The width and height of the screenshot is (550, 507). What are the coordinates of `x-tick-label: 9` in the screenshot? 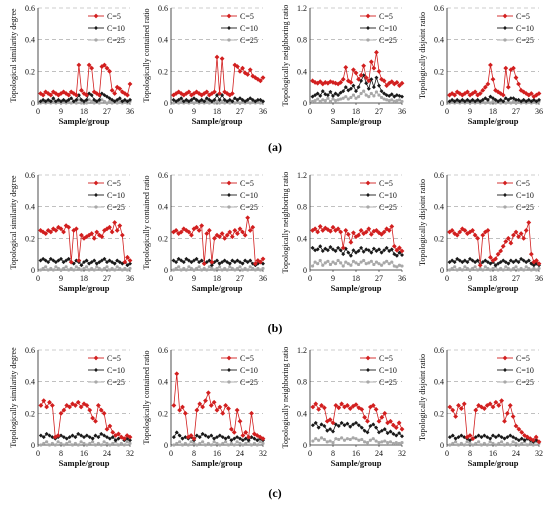 It's located at (470, 278).